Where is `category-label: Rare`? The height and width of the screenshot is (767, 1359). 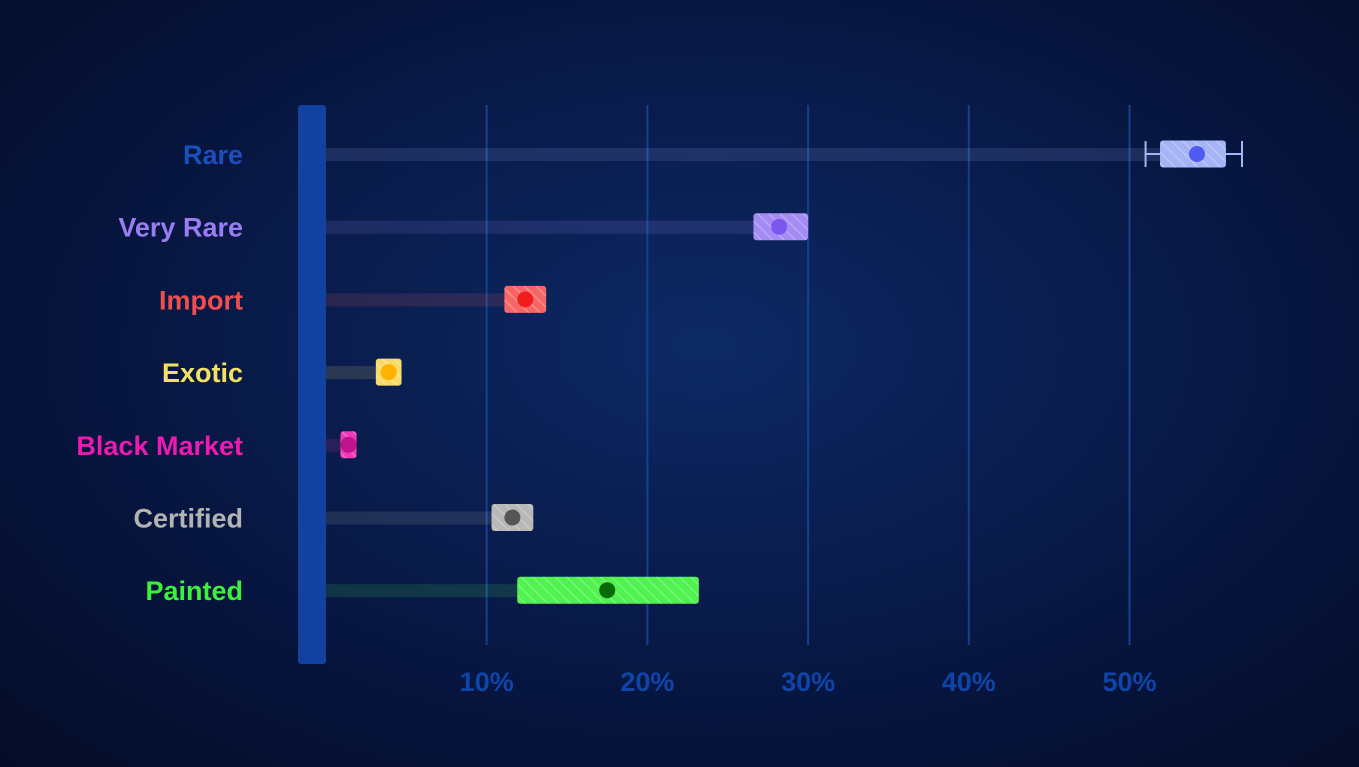
category-label: Rare is located at coordinates (213, 155).